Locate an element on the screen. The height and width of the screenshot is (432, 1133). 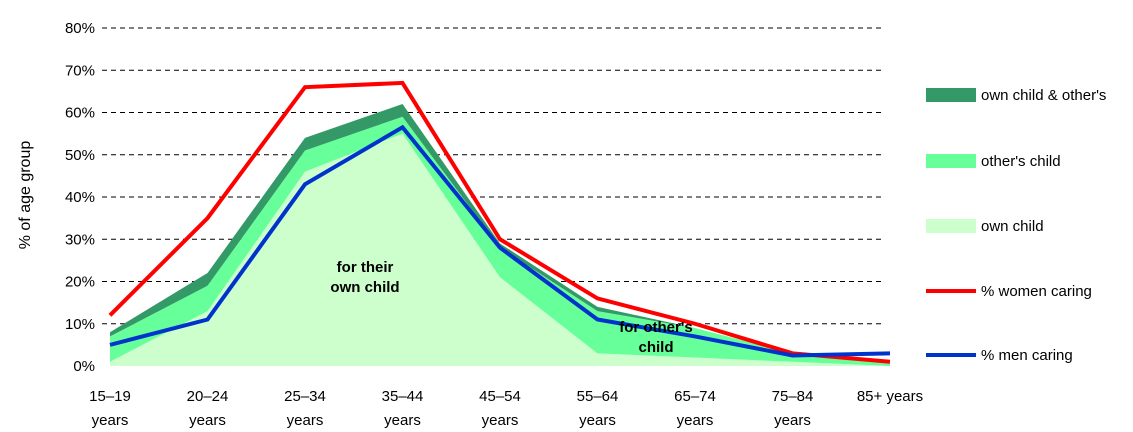
x-tick-label: 15–19 years is located at coordinates (110, 408).